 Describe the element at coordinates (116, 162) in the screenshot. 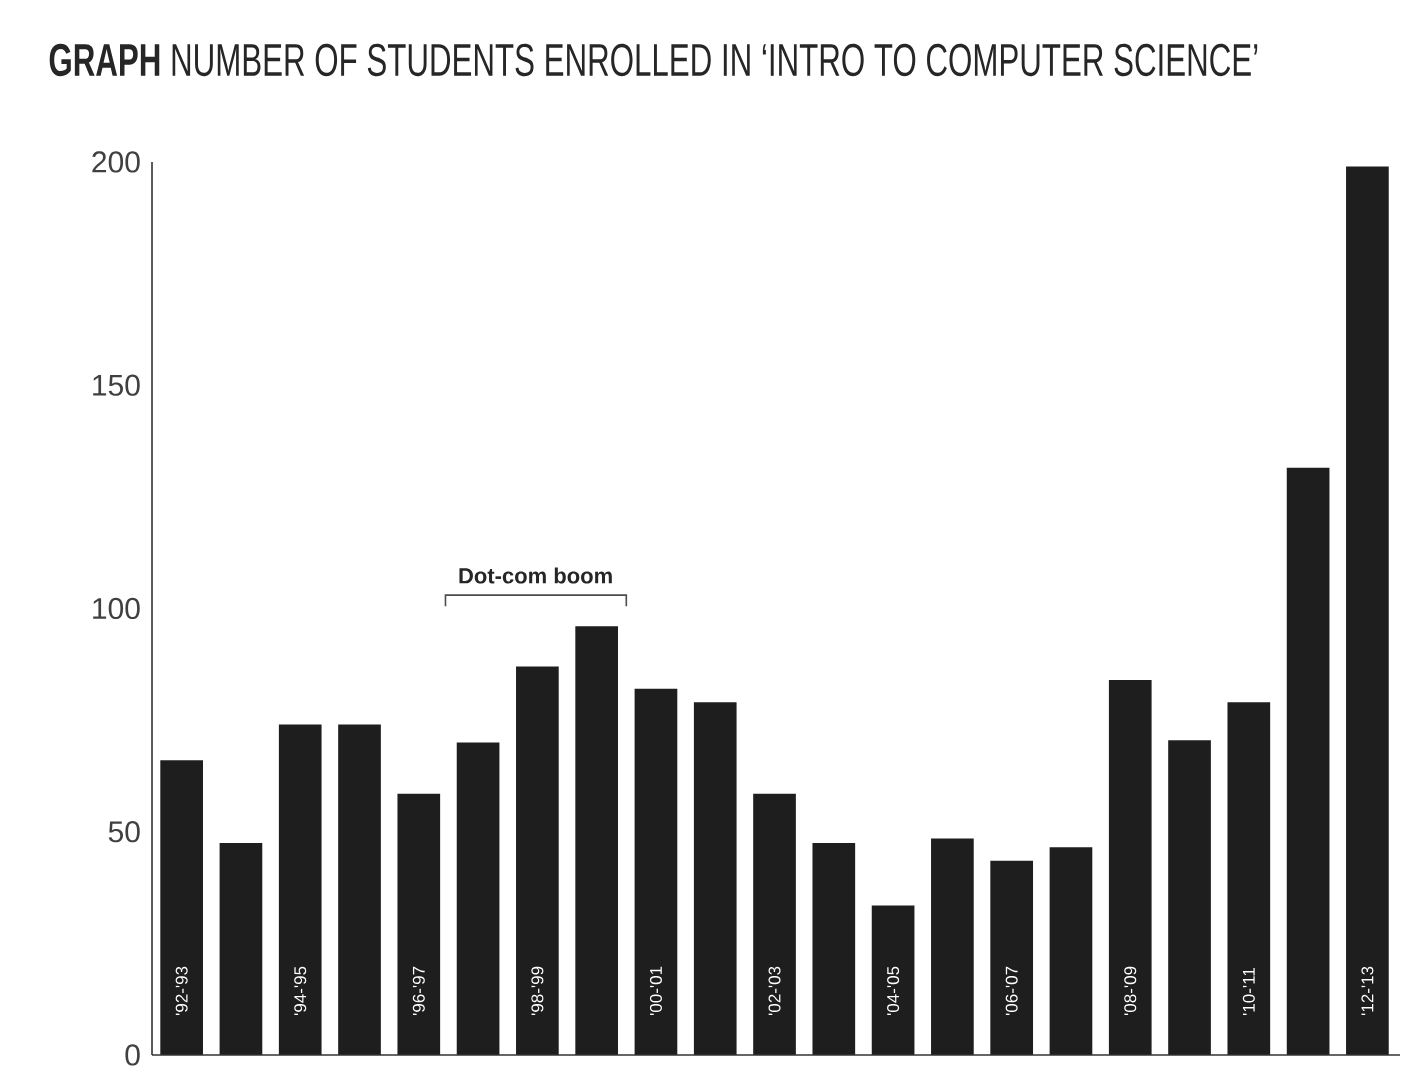

I see `y-tick-label: 200` at that location.